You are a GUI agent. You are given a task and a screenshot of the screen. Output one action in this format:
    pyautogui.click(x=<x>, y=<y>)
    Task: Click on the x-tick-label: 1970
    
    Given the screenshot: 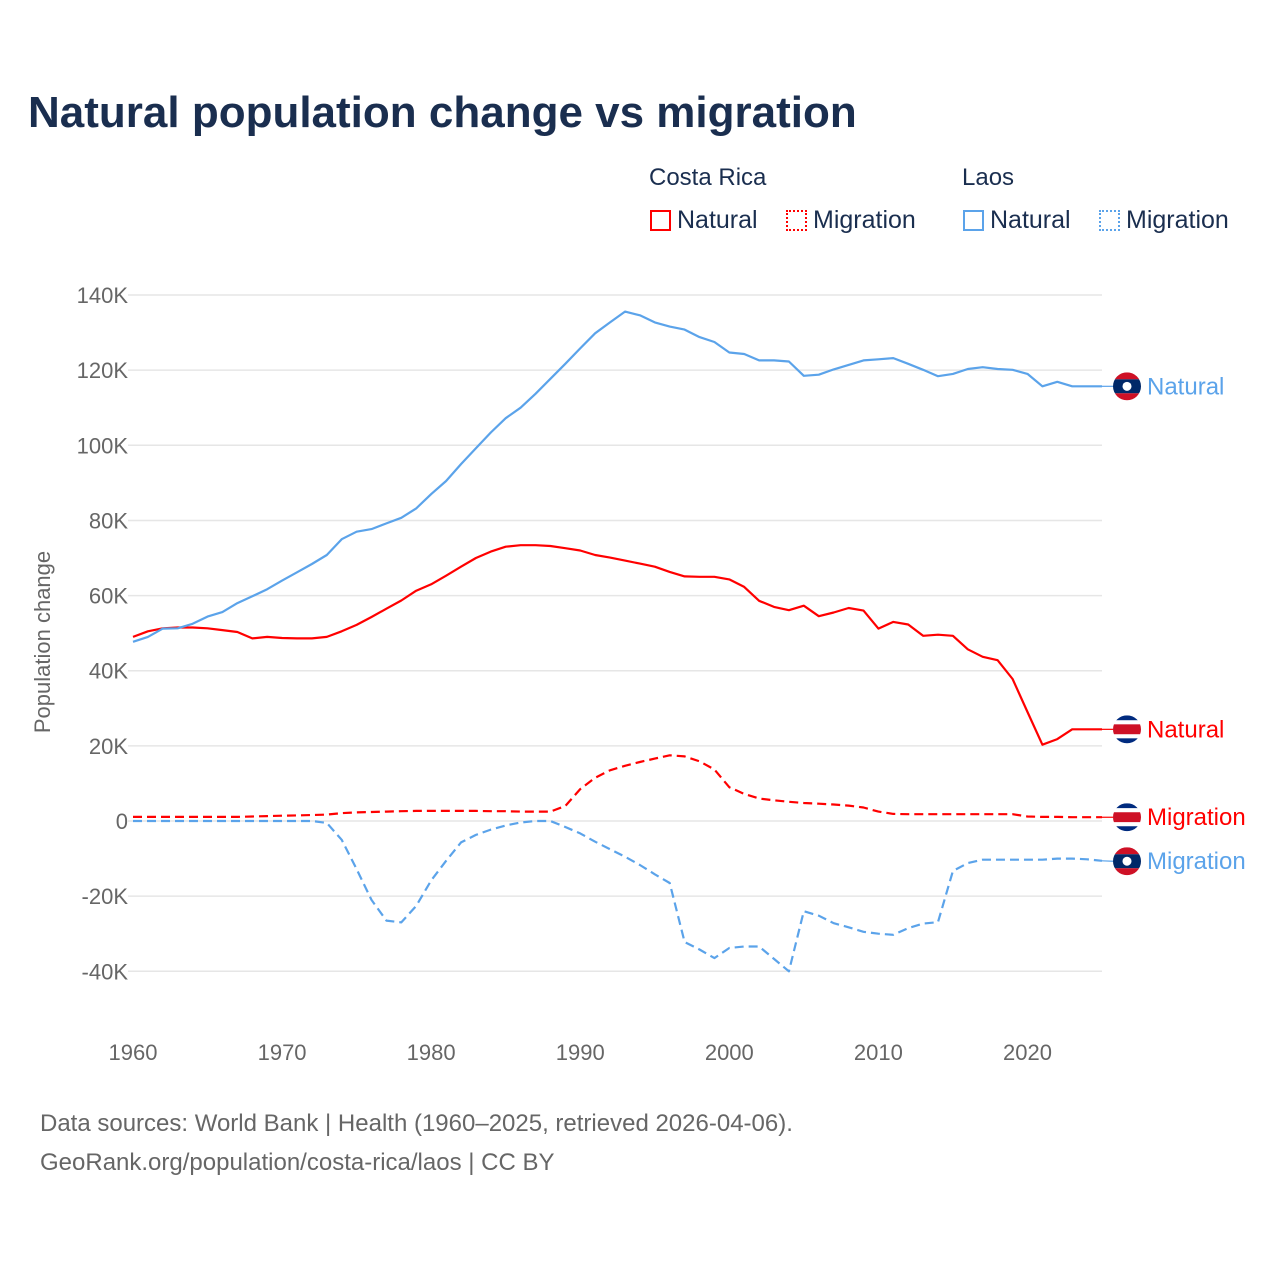 What is the action you would take?
    pyautogui.click(x=282, y=1052)
    